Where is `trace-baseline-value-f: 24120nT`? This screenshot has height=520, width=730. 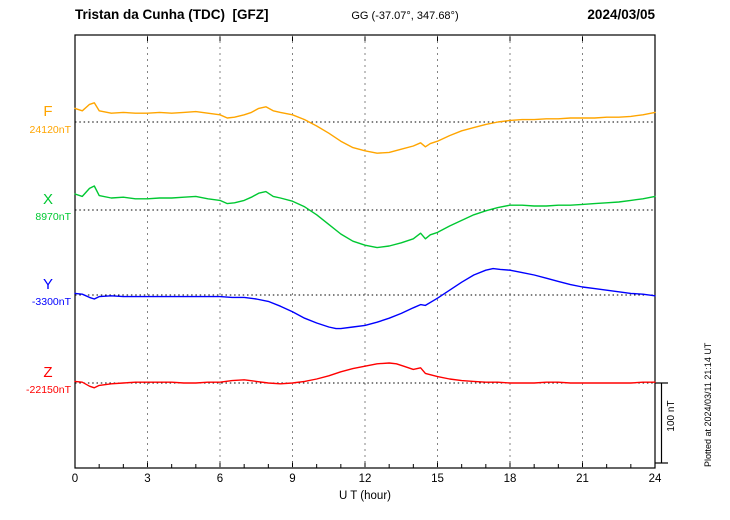
trace-baseline-value-f: 24120nT is located at coordinates (50, 130).